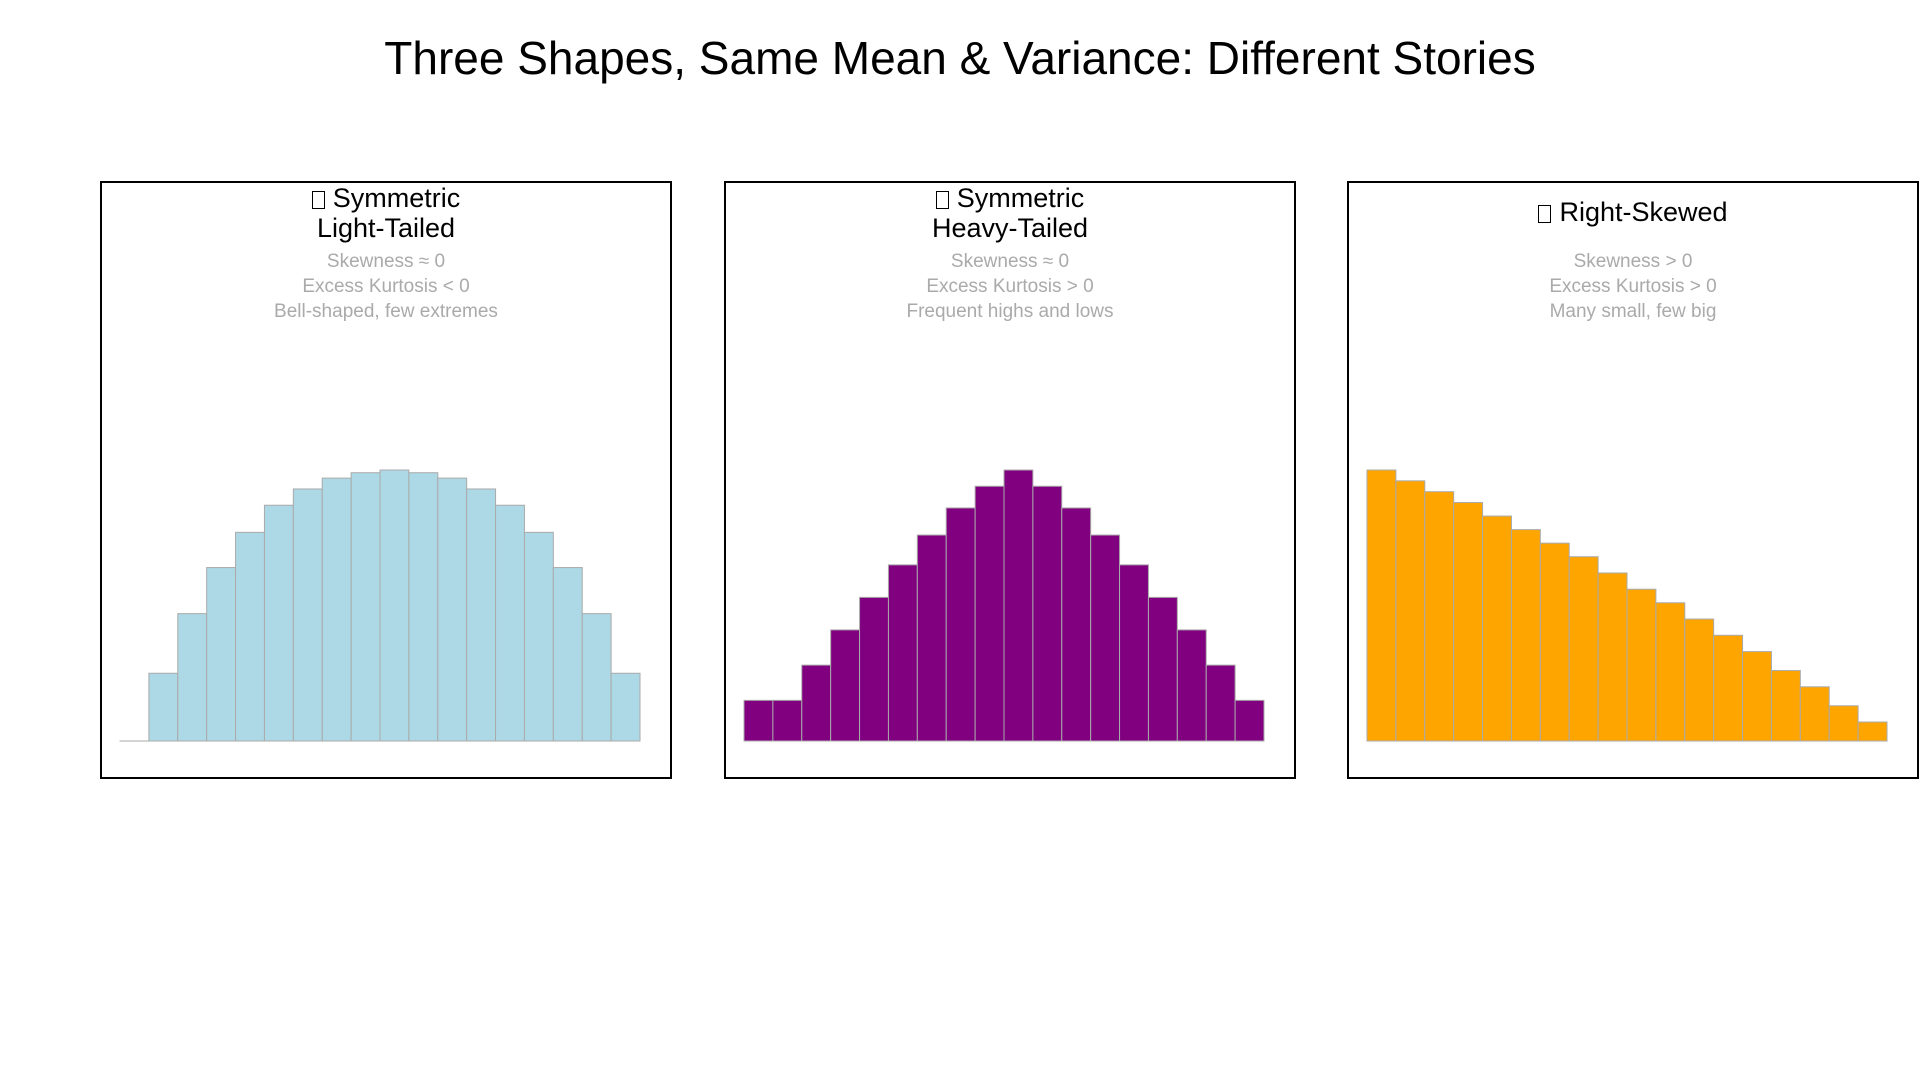 This screenshot has width=1920, height=1080. I want to click on annotation-skewness: Skewness > 0, so click(1633, 261).